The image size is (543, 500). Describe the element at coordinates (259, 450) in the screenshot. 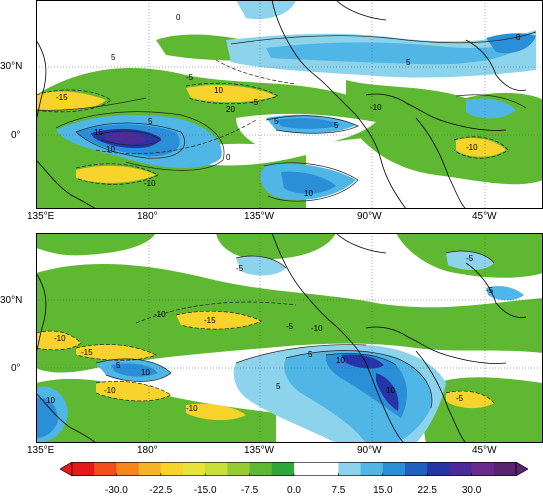

I see `lon-label-135w-bottom: 135°W` at that location.